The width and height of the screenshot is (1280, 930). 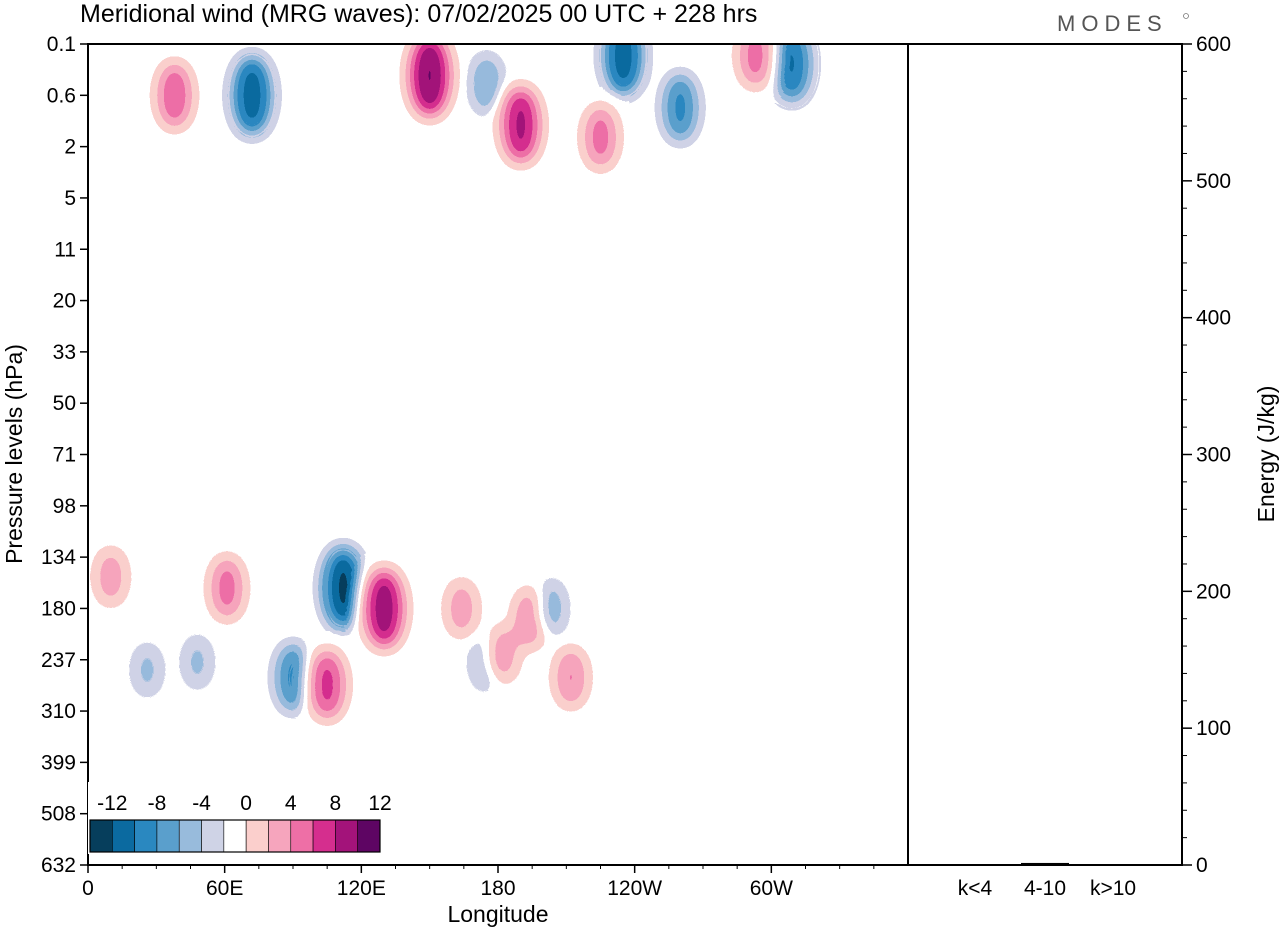 I want to click on colorbar-tick-label: -4, so click(x=201, y=803).